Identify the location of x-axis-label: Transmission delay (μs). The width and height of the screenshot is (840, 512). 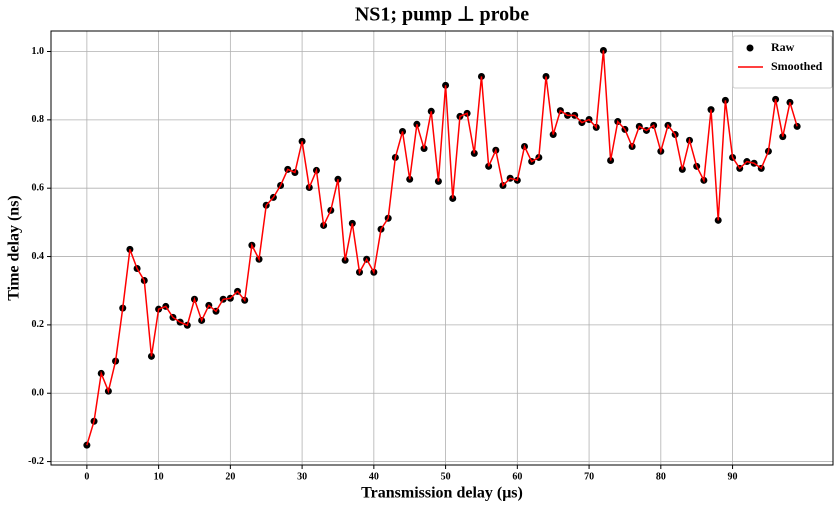
(442, 493).